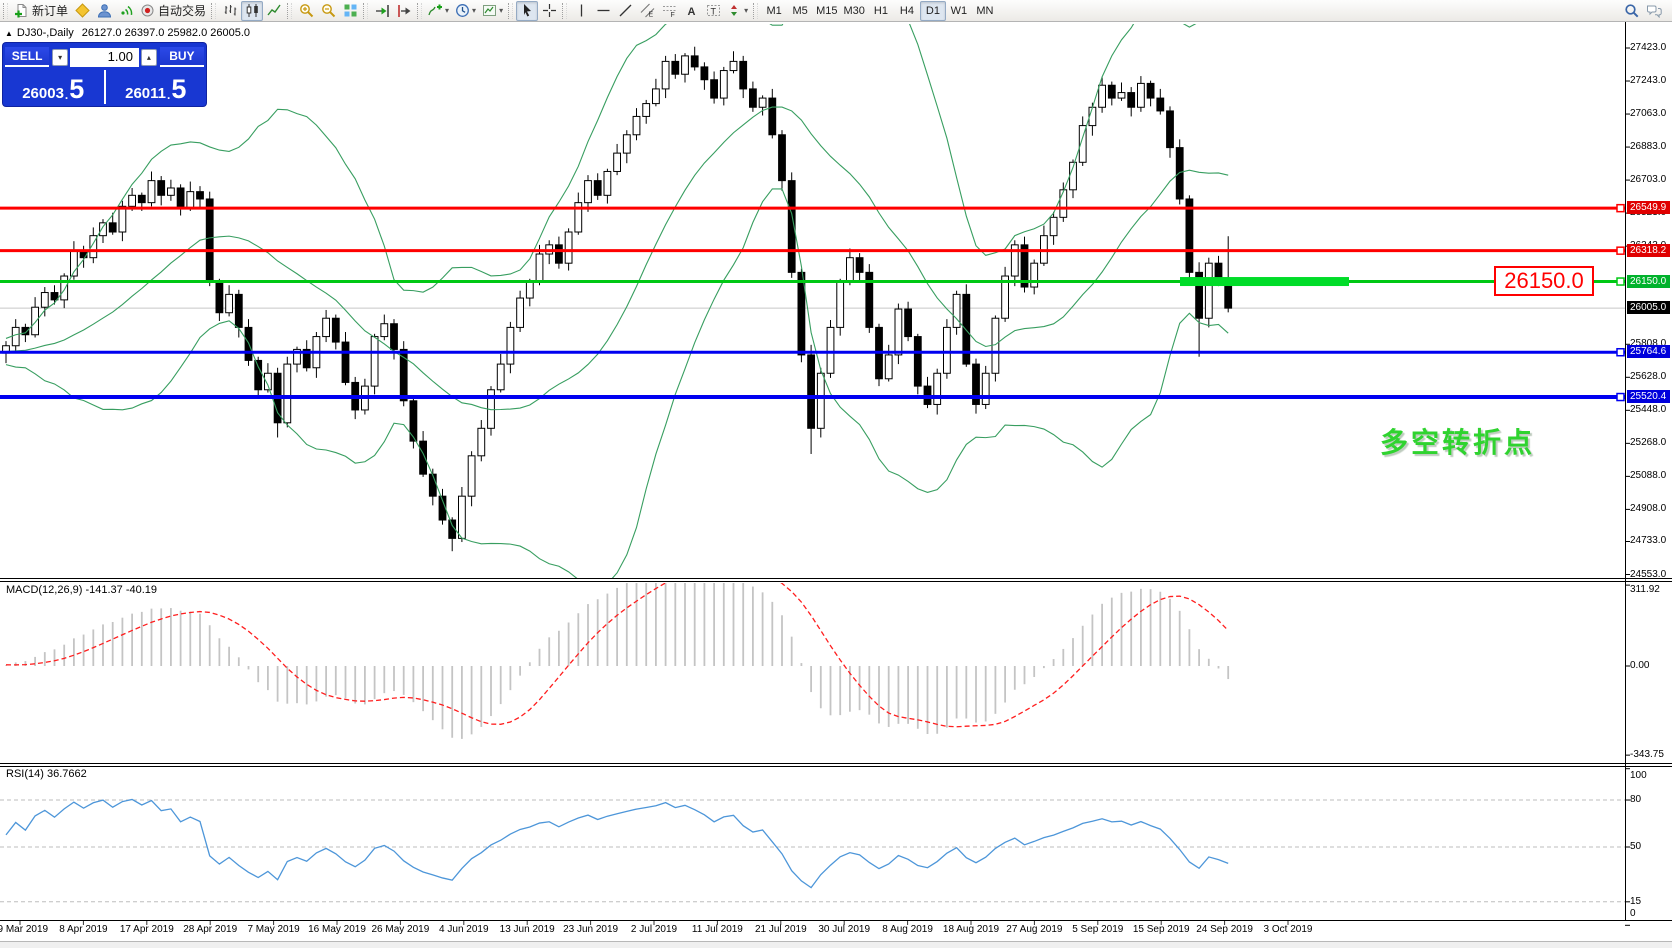 This screenshot has height=948, width=1672. I want to click on timeframe-m5: M5, so click(800, 10).